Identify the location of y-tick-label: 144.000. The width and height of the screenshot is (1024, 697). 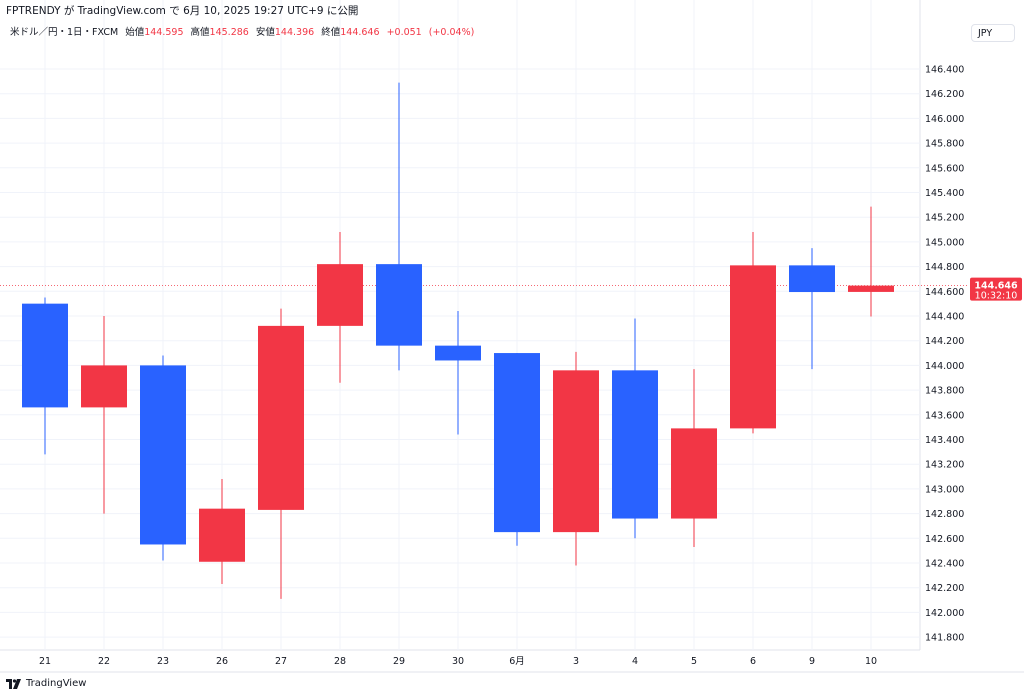
(944, 366).